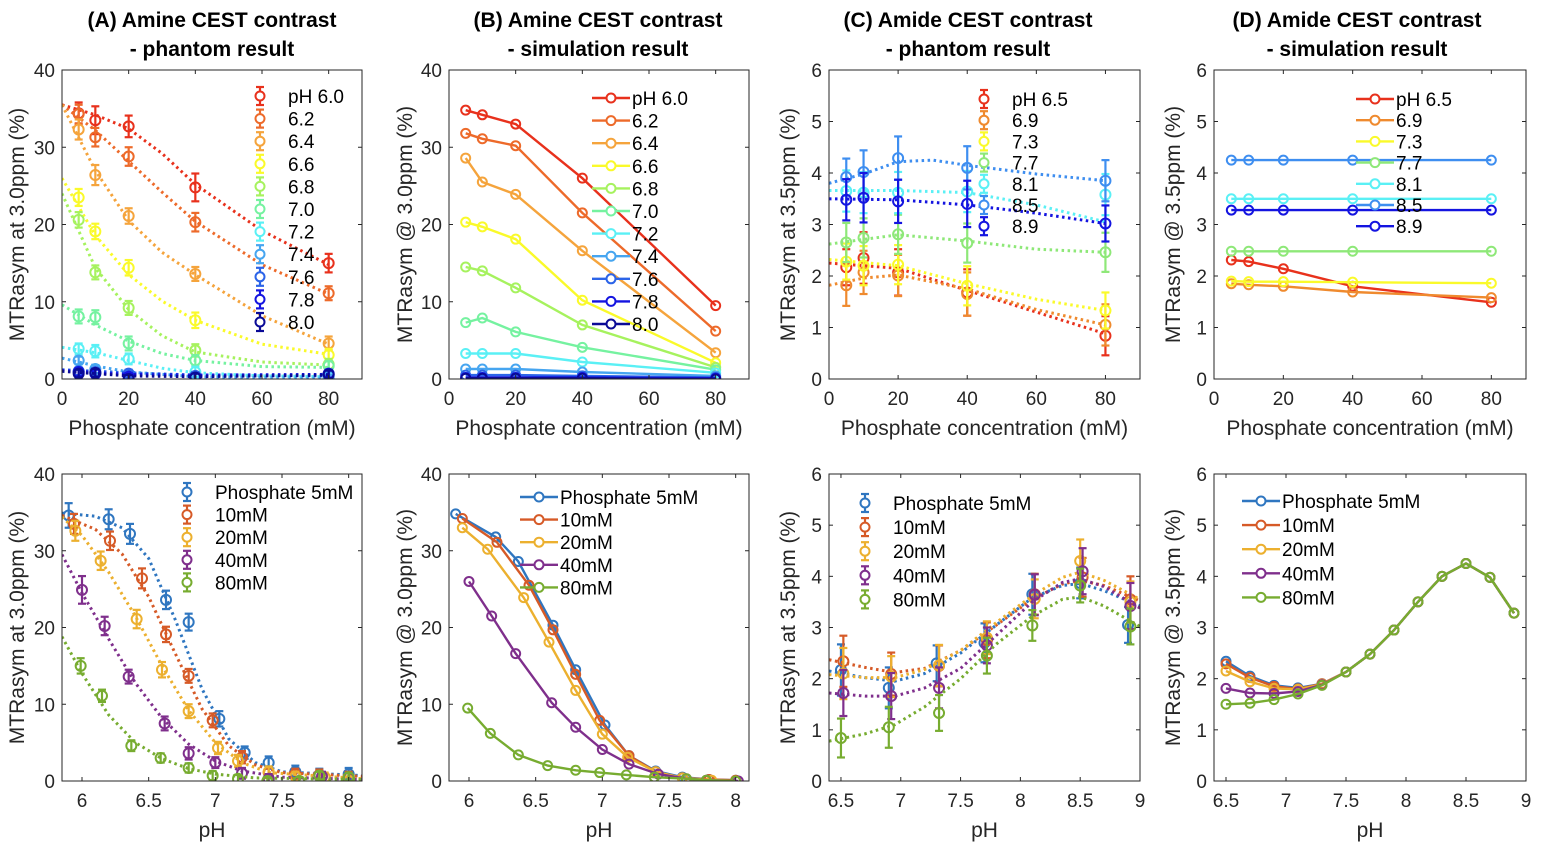 The height and width of the screenshot is (844, 1564). What do you see at coordinates (215, 801) in the screenshot?
I see `x-tick-label: 7` at bounding box center [215, 801].